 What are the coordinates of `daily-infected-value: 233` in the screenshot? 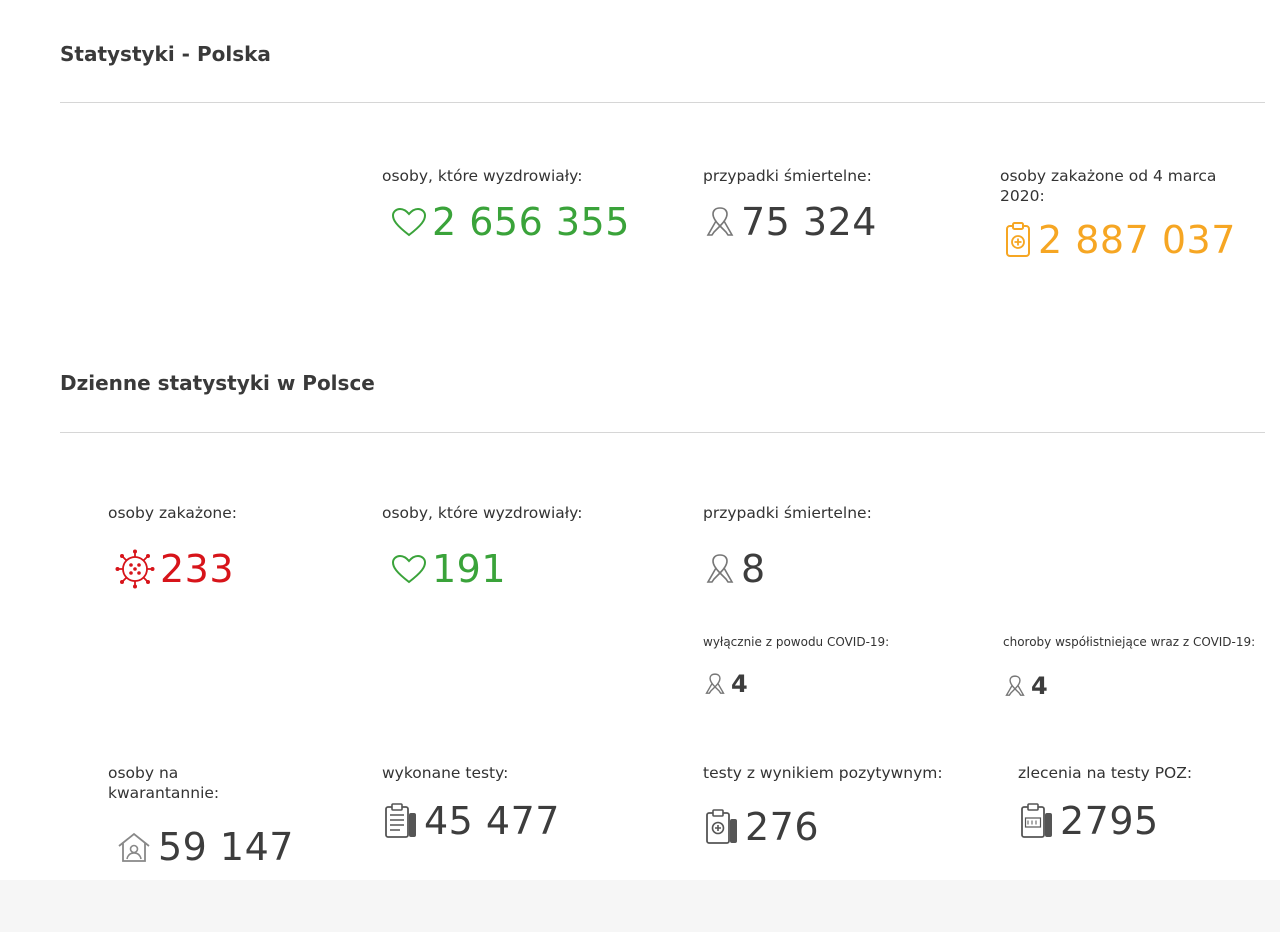 It's located at (197, 569).